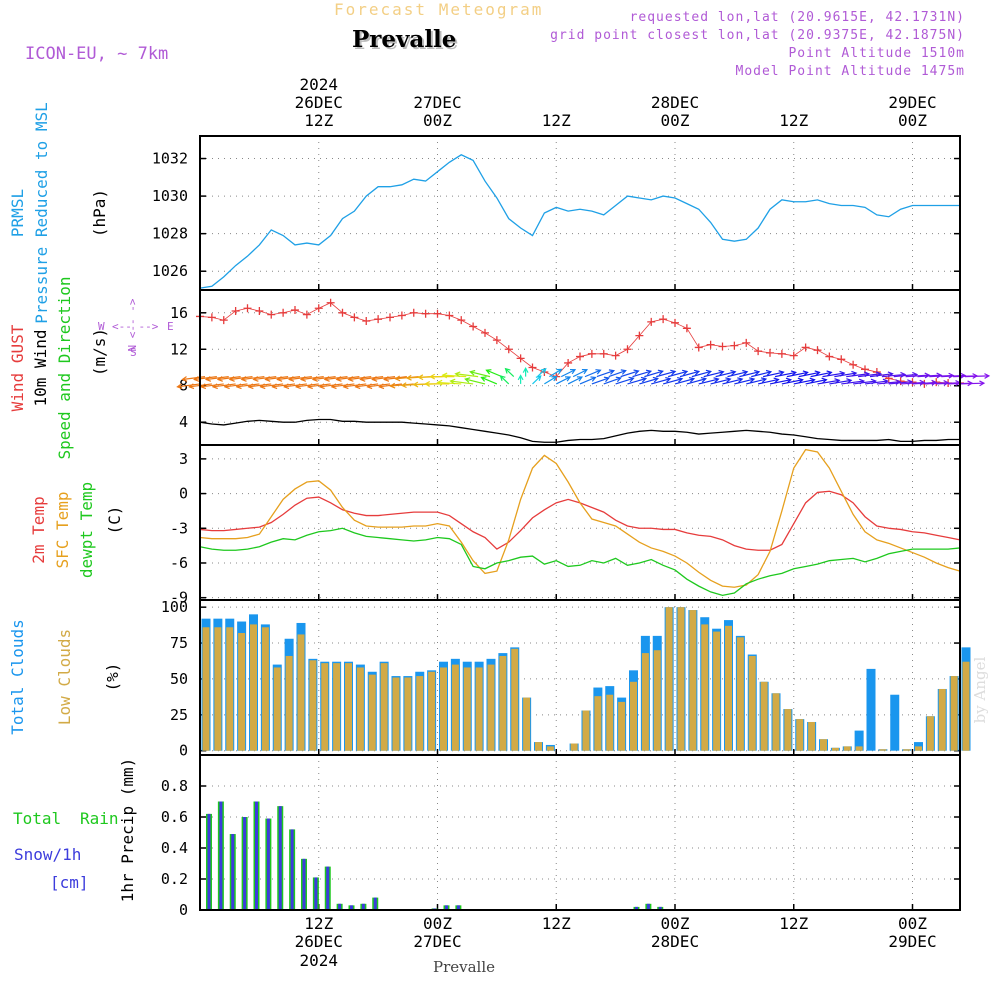 This screenshot has height=1000, width=1000. What do you see at coordinates (99, 352) in the screenshot?
I see `wind-units: (m/s)` at bounding box center [99, 352].